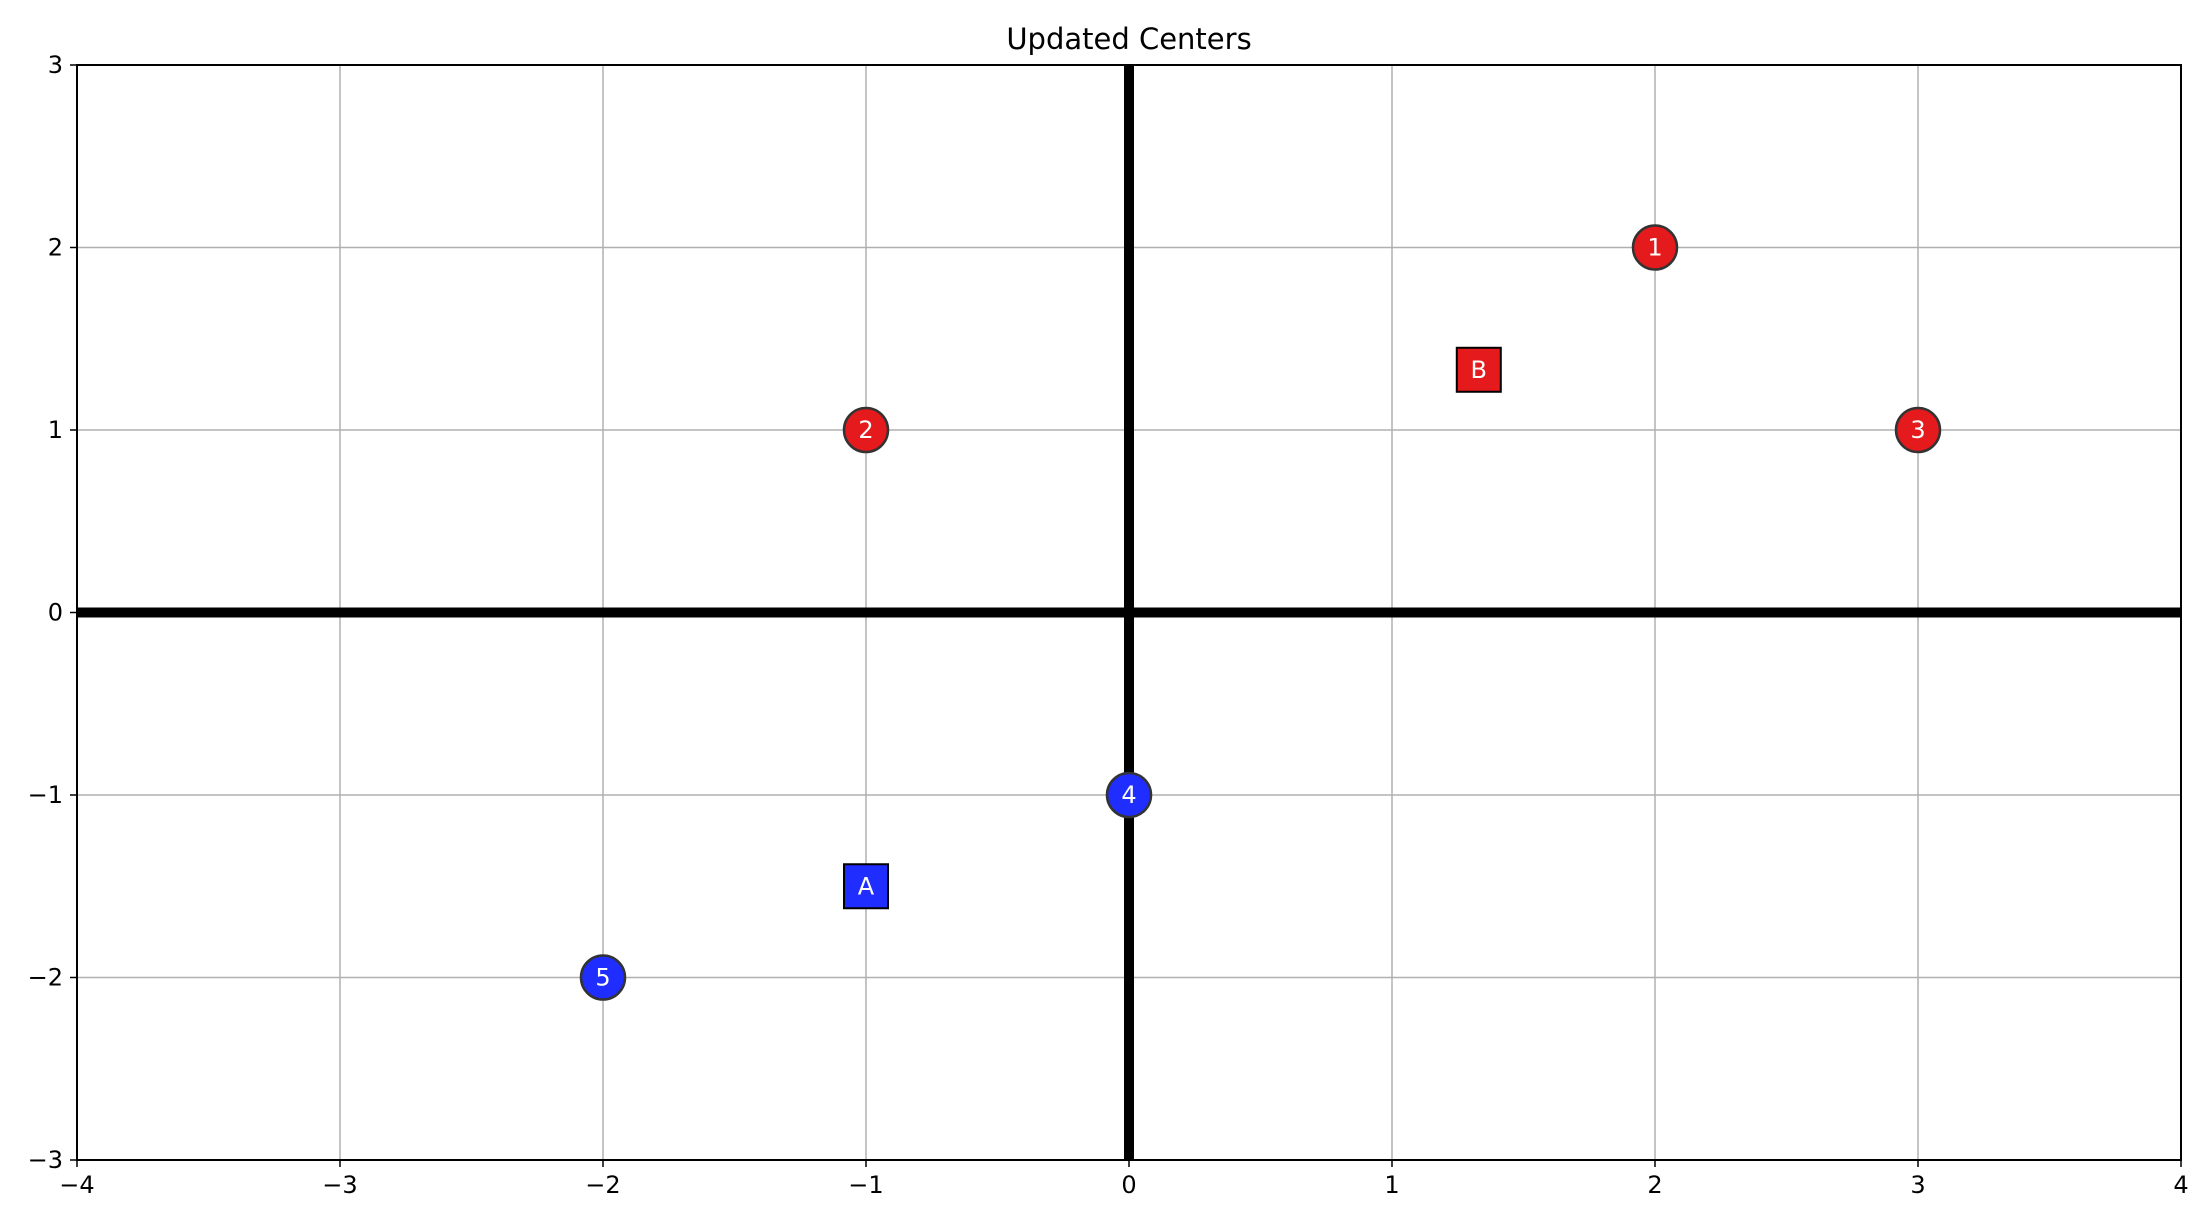 This screenshot has width=2198, height=1208. What do you see at coordinates (1128, 39) in the screenshot?
I see `chart-title: Updated Centers` at bounding box center [1128, 39].